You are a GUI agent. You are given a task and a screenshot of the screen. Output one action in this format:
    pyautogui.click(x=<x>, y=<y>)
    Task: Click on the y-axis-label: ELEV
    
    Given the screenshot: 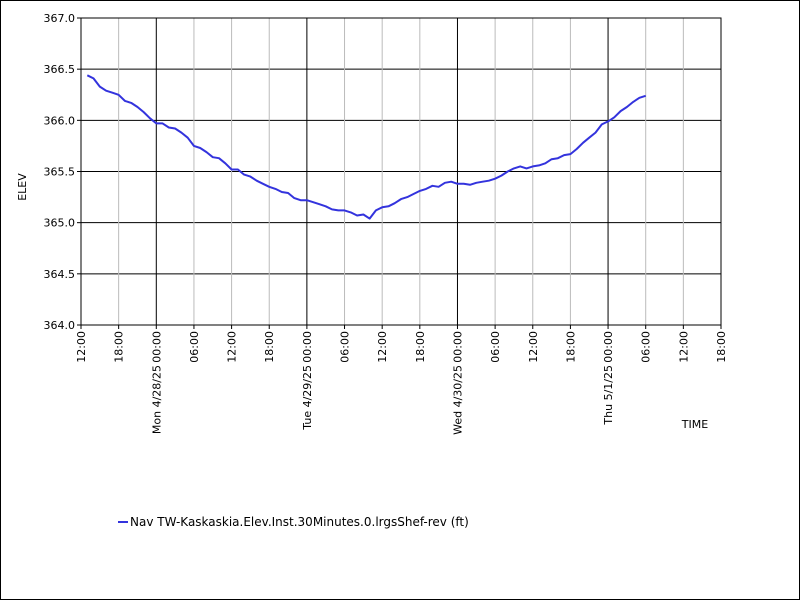 What is the action you would take?
    pyautogui.click(x=22, y=187)
    